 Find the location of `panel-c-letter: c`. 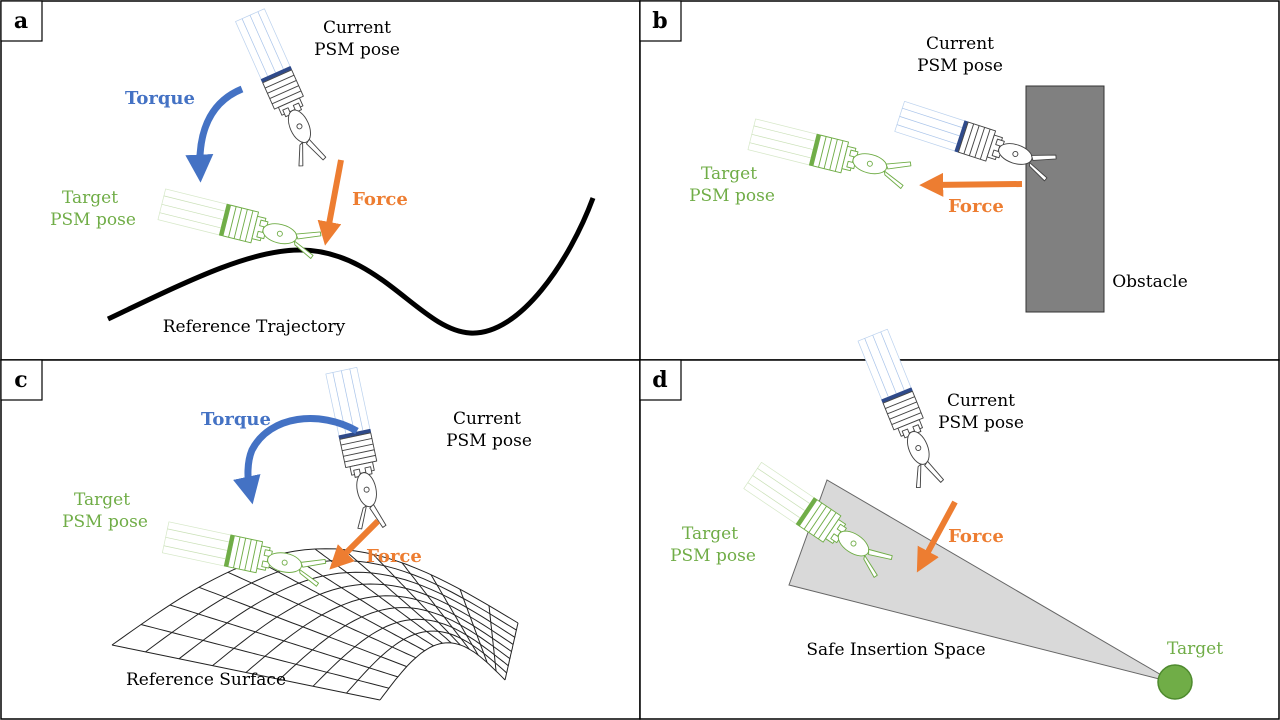

panel-c-letter: c is located at coordinates (20, 380).